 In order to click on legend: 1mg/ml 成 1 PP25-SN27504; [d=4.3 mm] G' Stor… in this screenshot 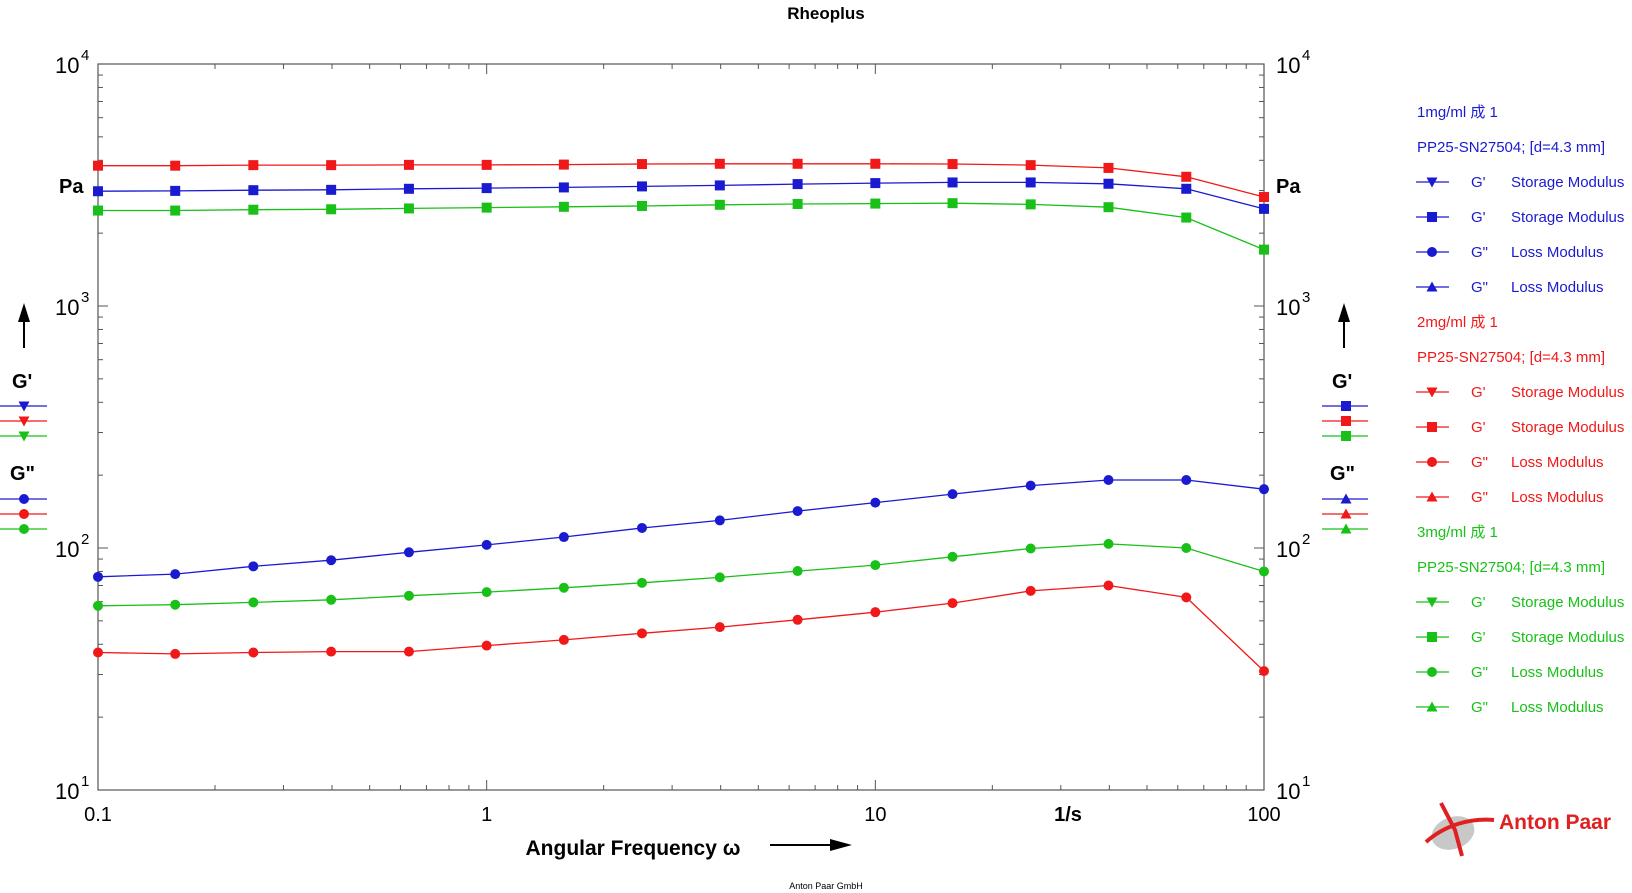, I will do `click(1520, 410)`.